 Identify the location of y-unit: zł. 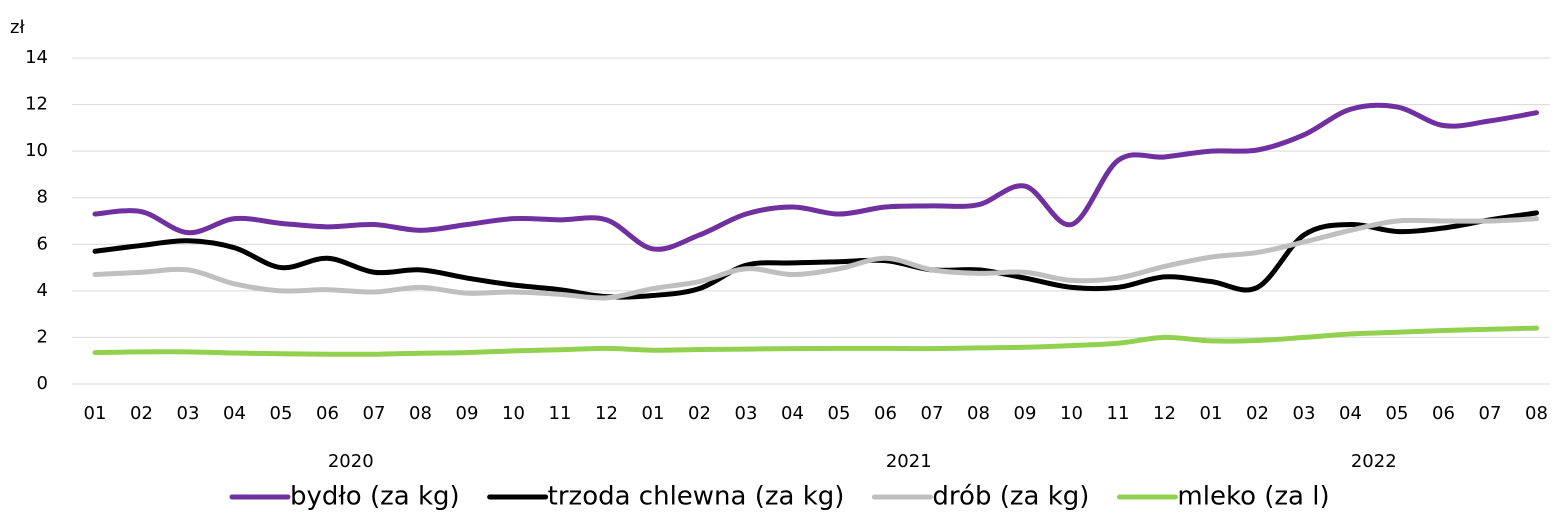
(17, 27).